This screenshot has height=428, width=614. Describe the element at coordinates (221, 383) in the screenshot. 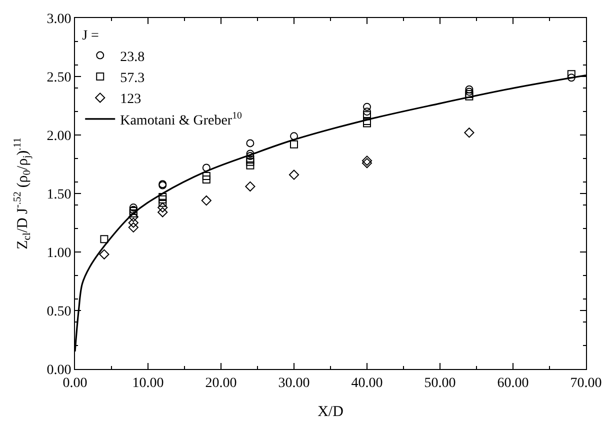

I see `x-tick-label: 20.00` at that location.